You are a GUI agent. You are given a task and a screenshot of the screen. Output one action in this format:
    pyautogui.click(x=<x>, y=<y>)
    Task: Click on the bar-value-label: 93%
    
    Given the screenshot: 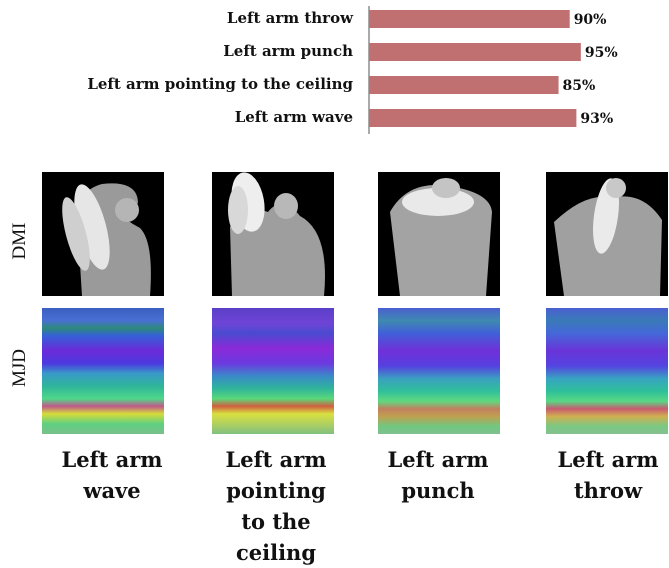 What is the action you would take?
    pyautogui.click(x=596, y=119)
    